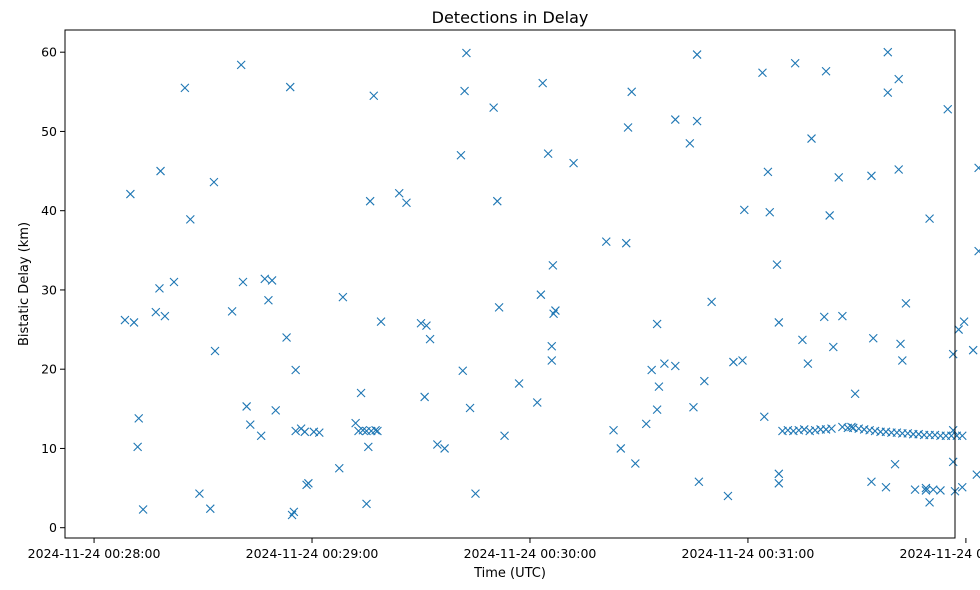  What do you see at coordinates (49, 131) in the screenshot?
I see `y-tick-label: 50` at bounding box center [49, 131].